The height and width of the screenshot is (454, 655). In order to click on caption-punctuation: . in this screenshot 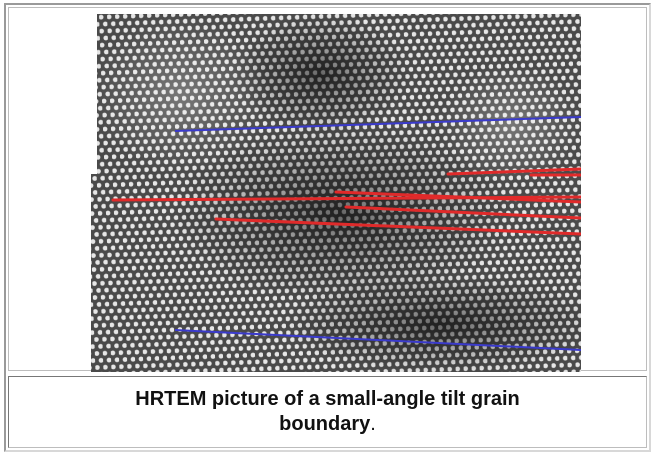, I will do `click(373, 424)`.